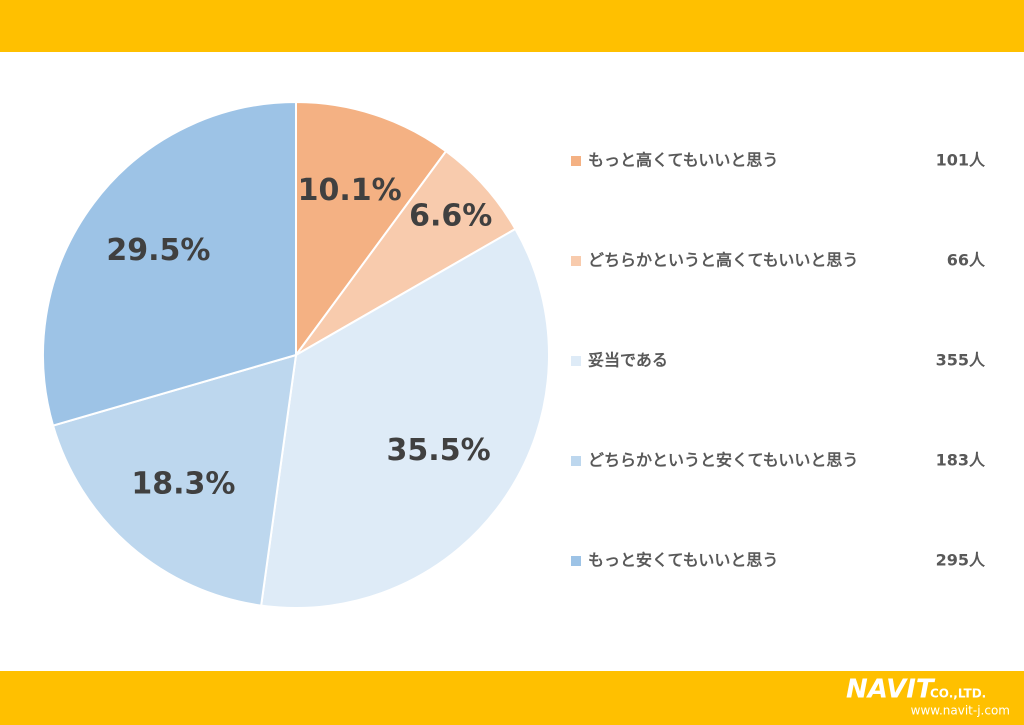 The width and height of the screenshot is (1024, 725). Describe the element at coordinates (961, 360) in the screenshot. I see `legend-count: 355人` at that location.